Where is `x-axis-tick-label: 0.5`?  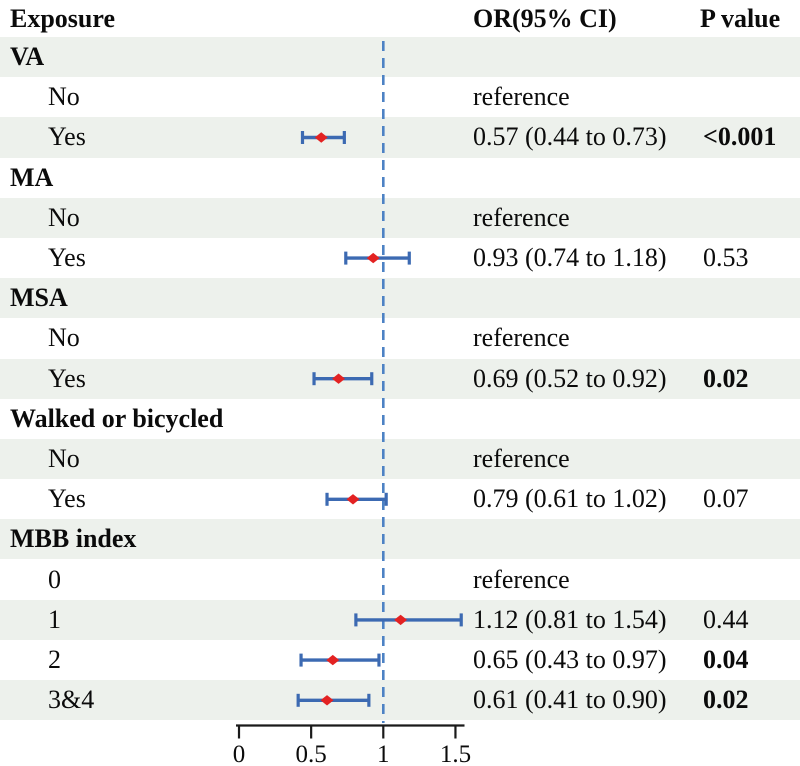
x-axis-tick-label: 0.5 is located at coordinates (311, 753).